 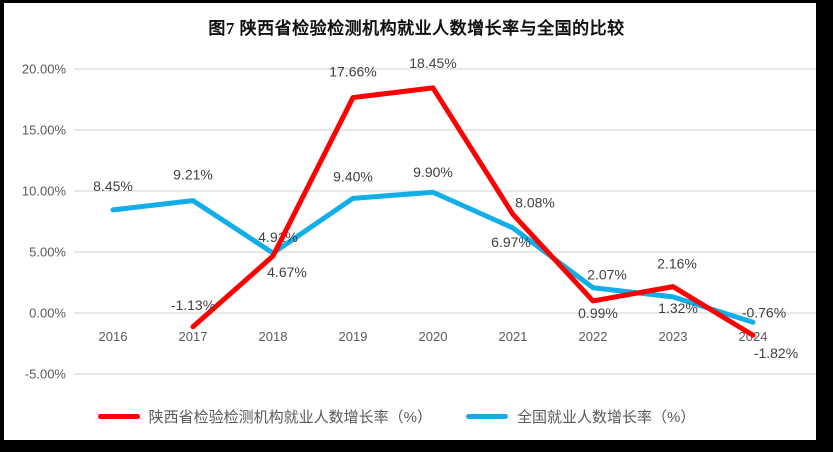 I want to click on data-label-national: 9.21%, so click(x=193, y=175).